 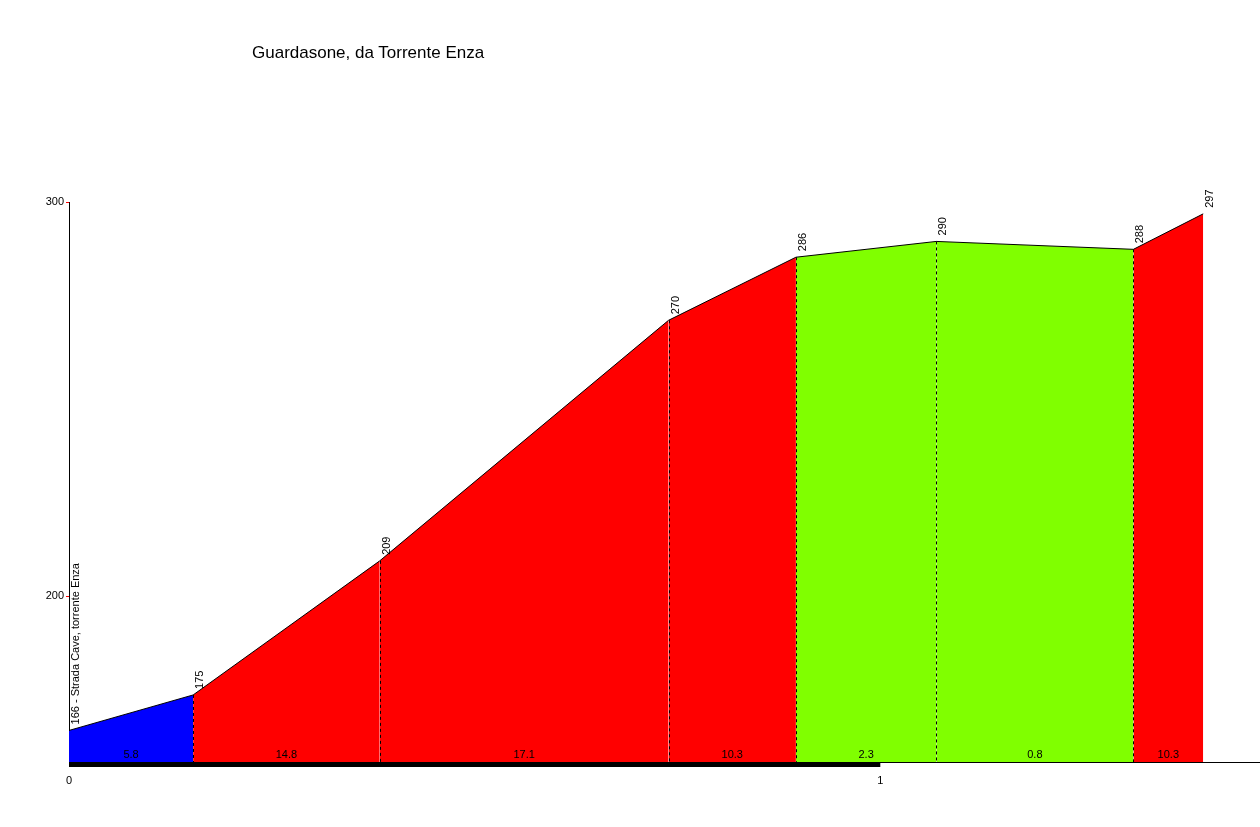 What do you see at coordinates (1035, 753) in the screenshot?
I see `annotation: 0.8` at bounding box center [1035, 753].